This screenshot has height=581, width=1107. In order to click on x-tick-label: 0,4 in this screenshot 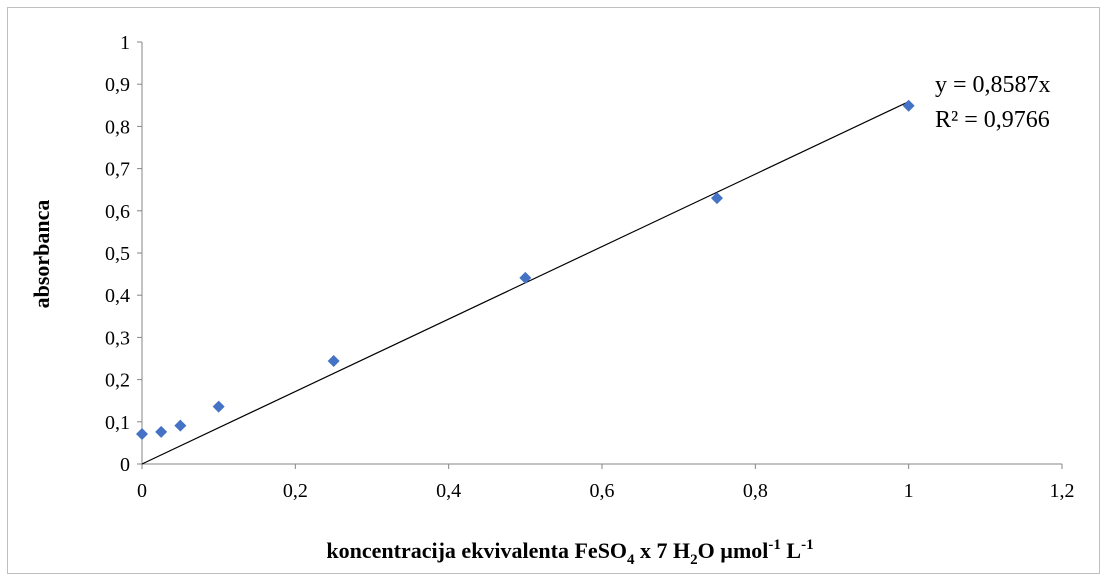, I will do `click(448, 491)`.